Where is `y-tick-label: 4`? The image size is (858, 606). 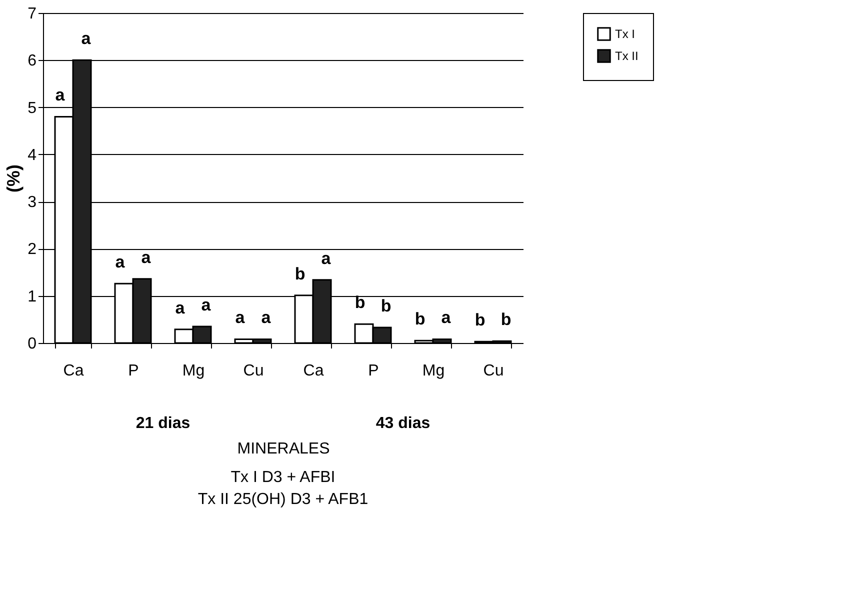
y-tick-label: 4 is located at coordinates (32, 155).